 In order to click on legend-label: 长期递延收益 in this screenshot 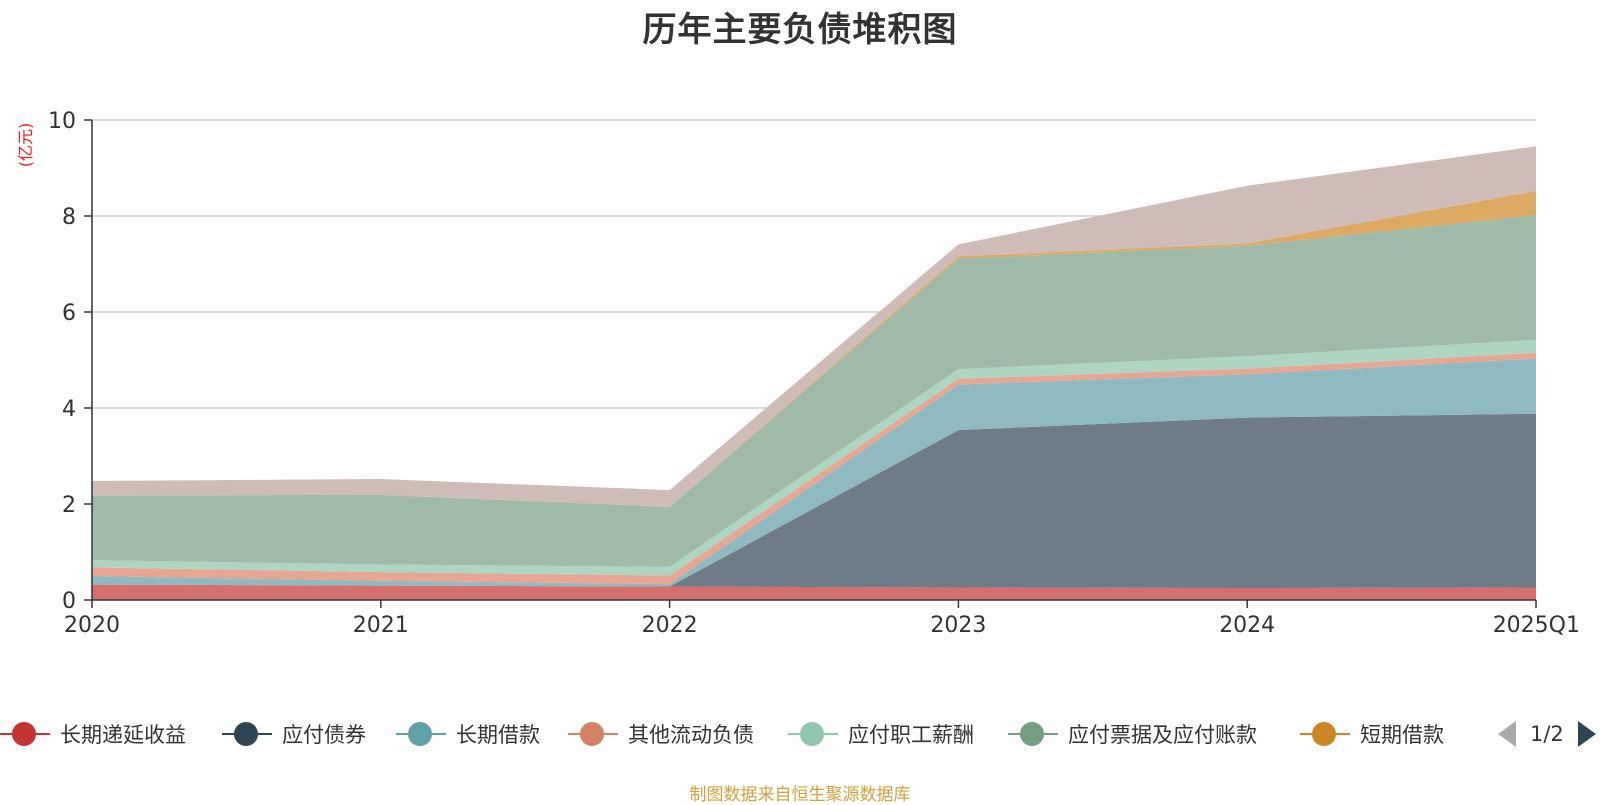, I will do `click(123, 735)`.